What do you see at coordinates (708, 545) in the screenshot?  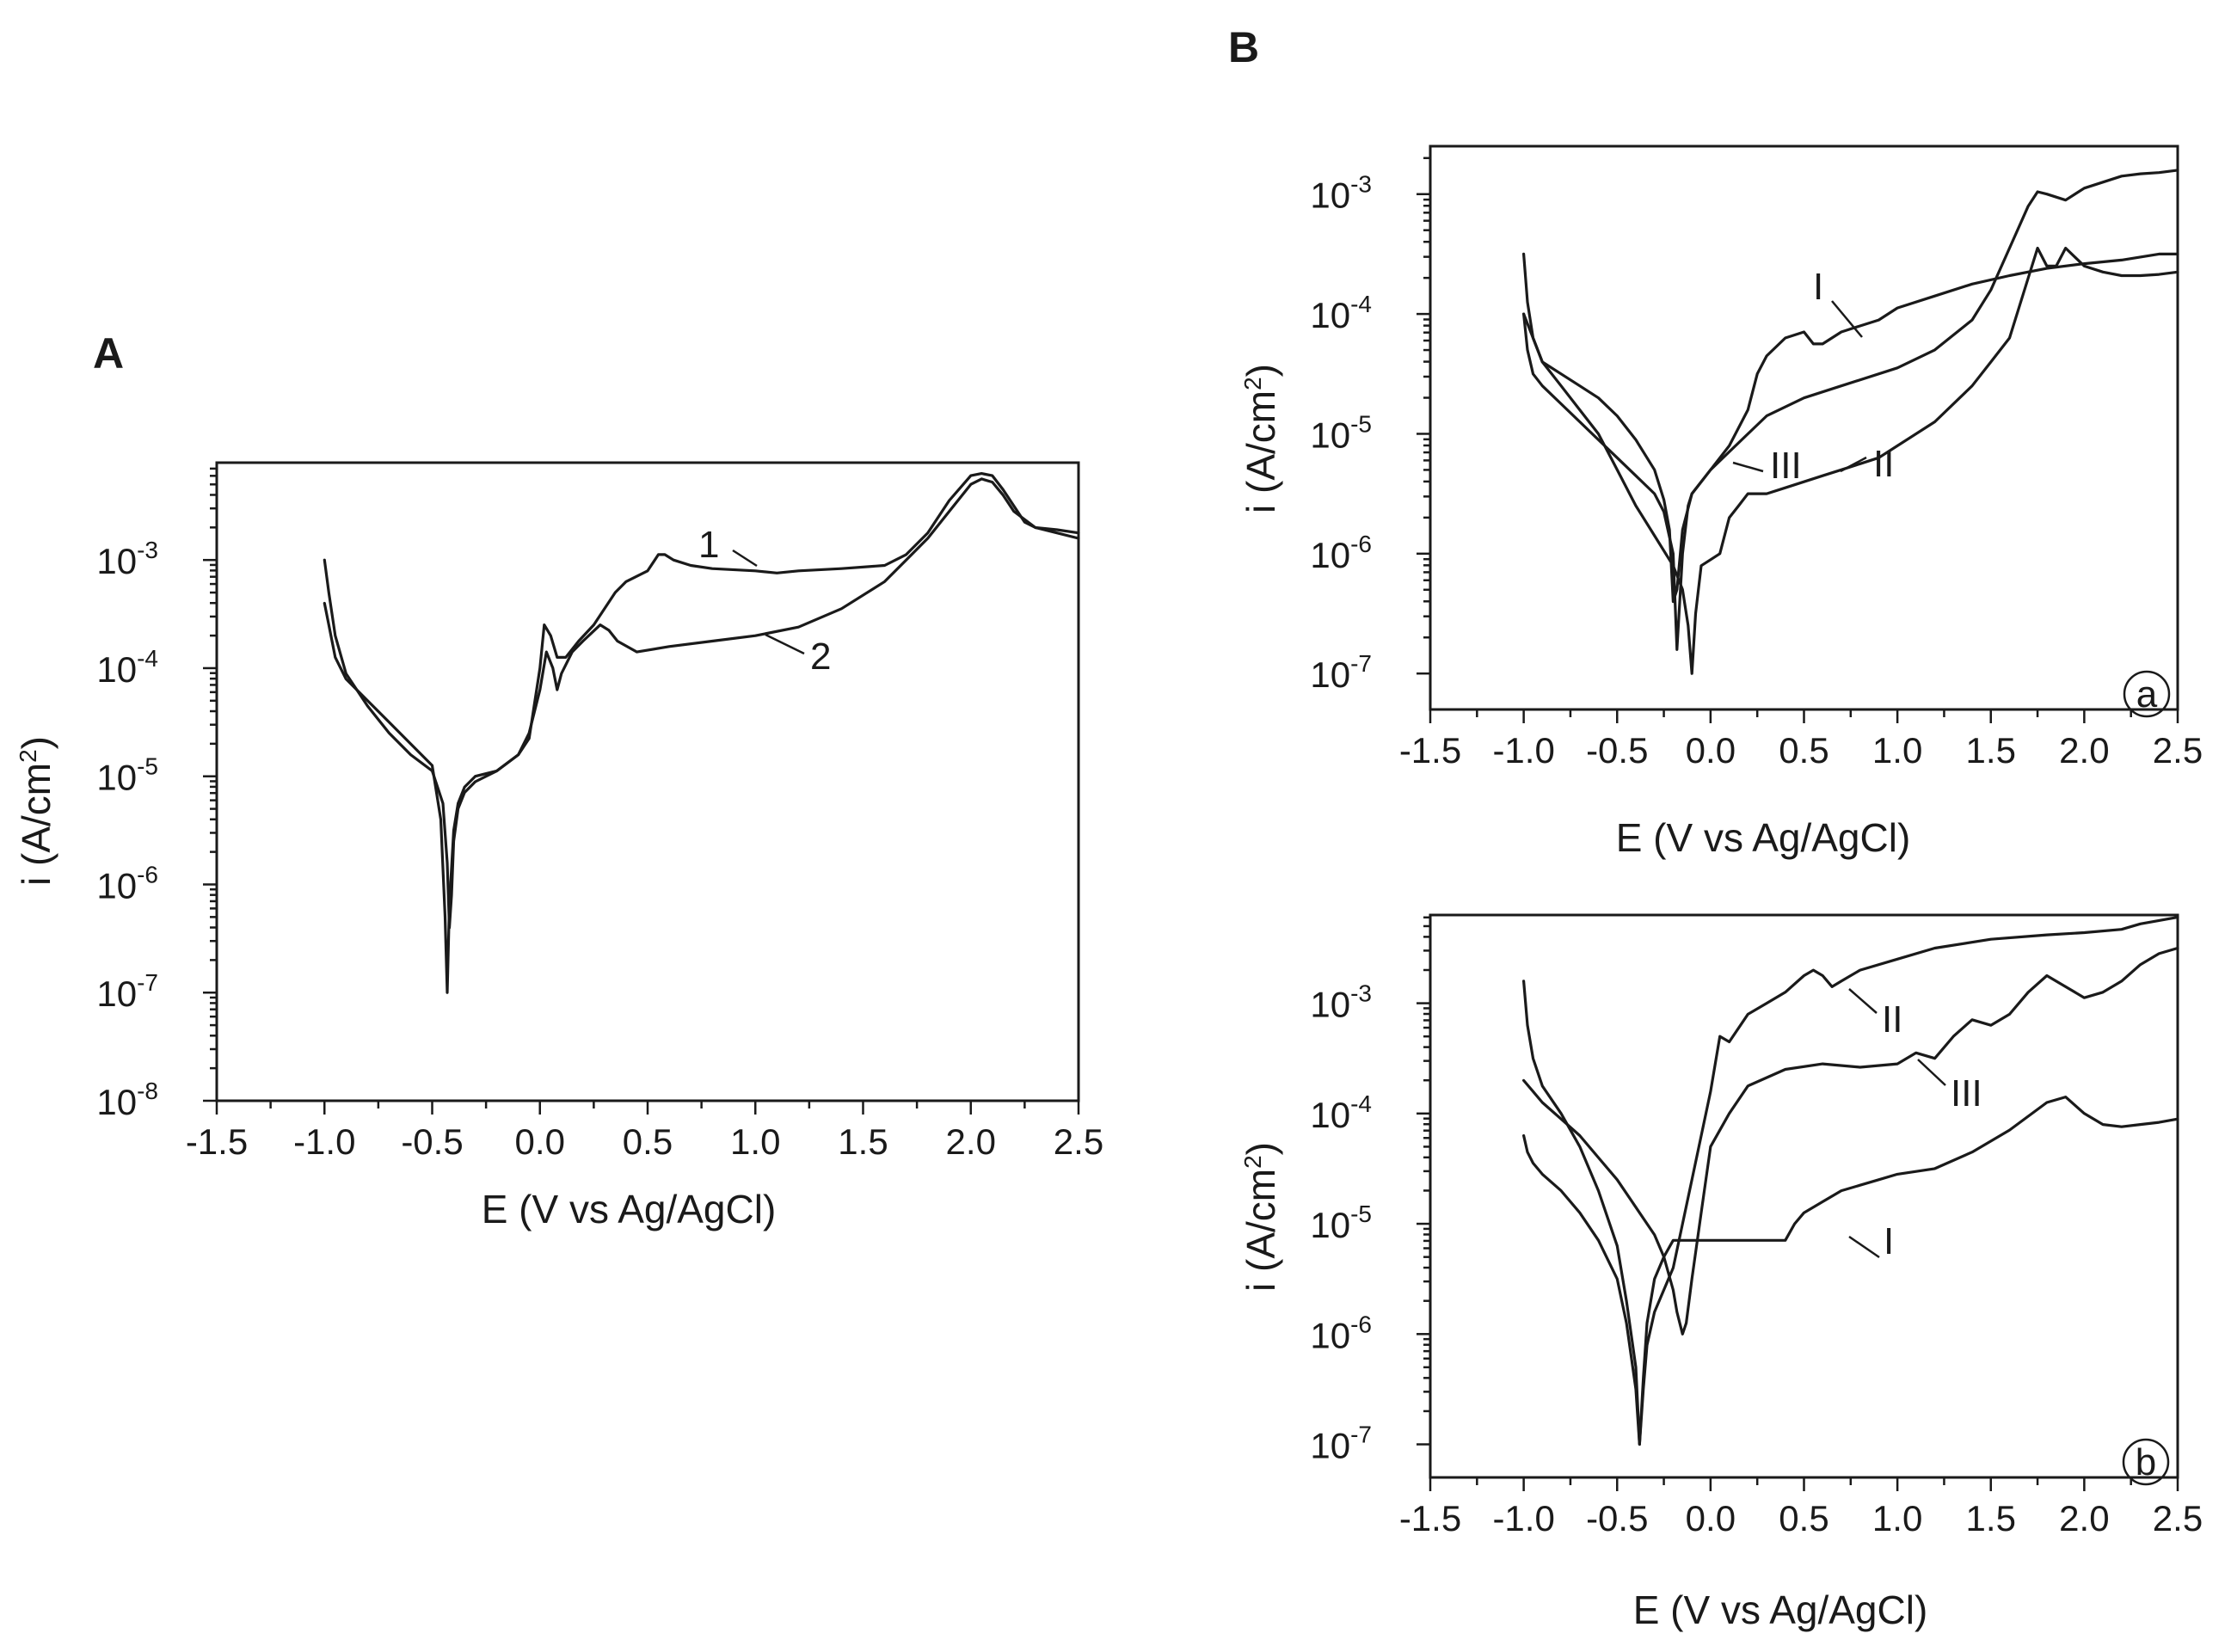 I see `curve-label-1: 1` at bounding box center [708, 545].